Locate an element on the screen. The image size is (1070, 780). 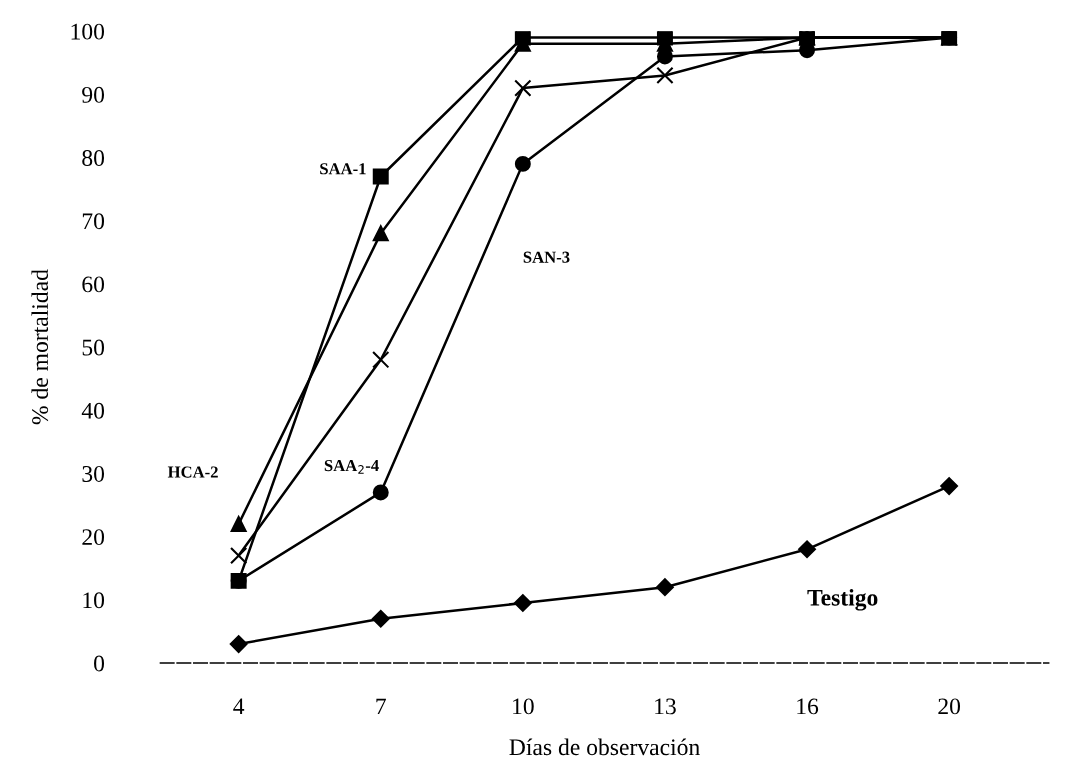
x-tick-label: 13 is located at coordinates (665, 706).